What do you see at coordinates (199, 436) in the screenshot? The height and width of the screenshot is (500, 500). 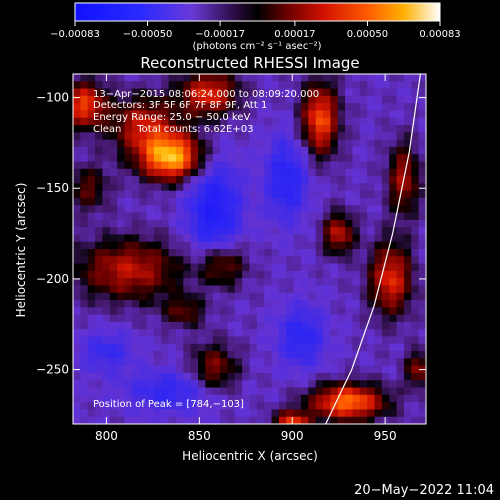 I see `x-tick-label: 850` at bounding box center [199, 436].